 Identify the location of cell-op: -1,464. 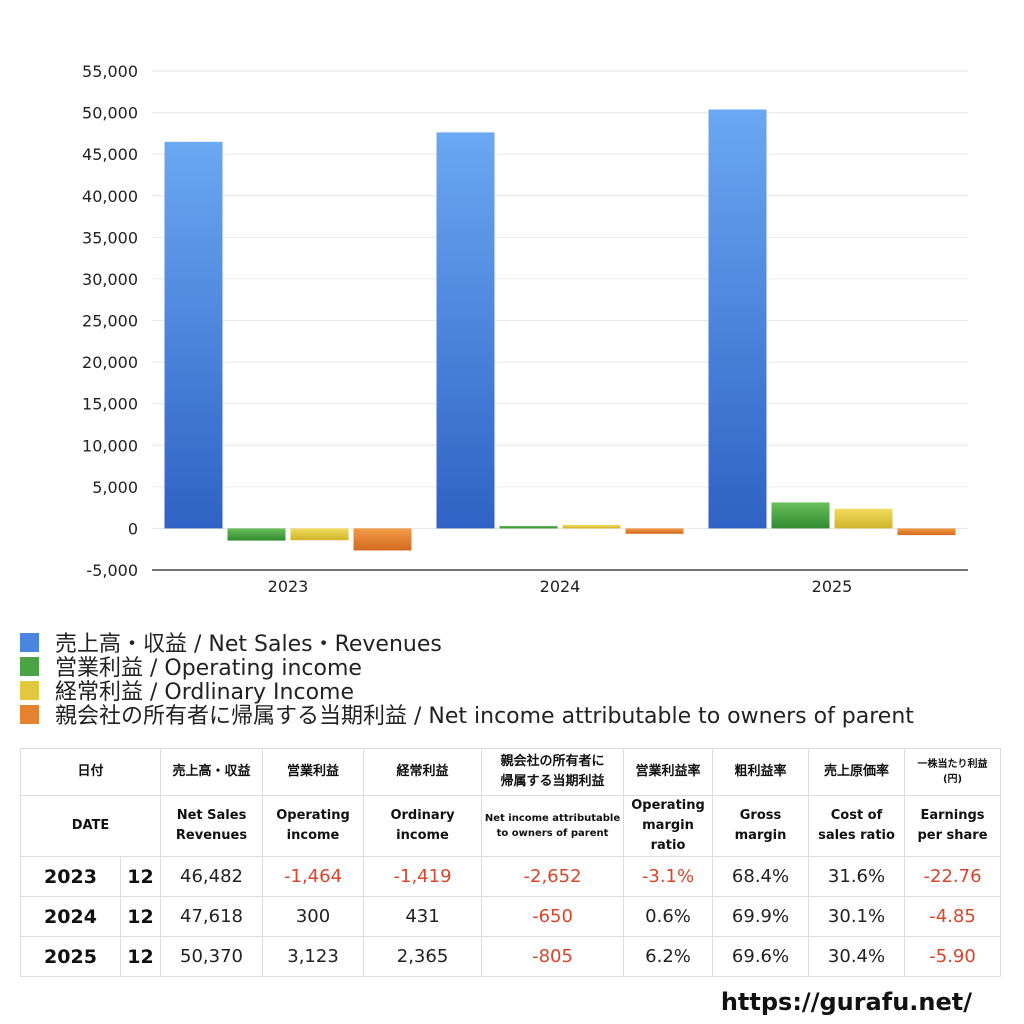
(313, 876).